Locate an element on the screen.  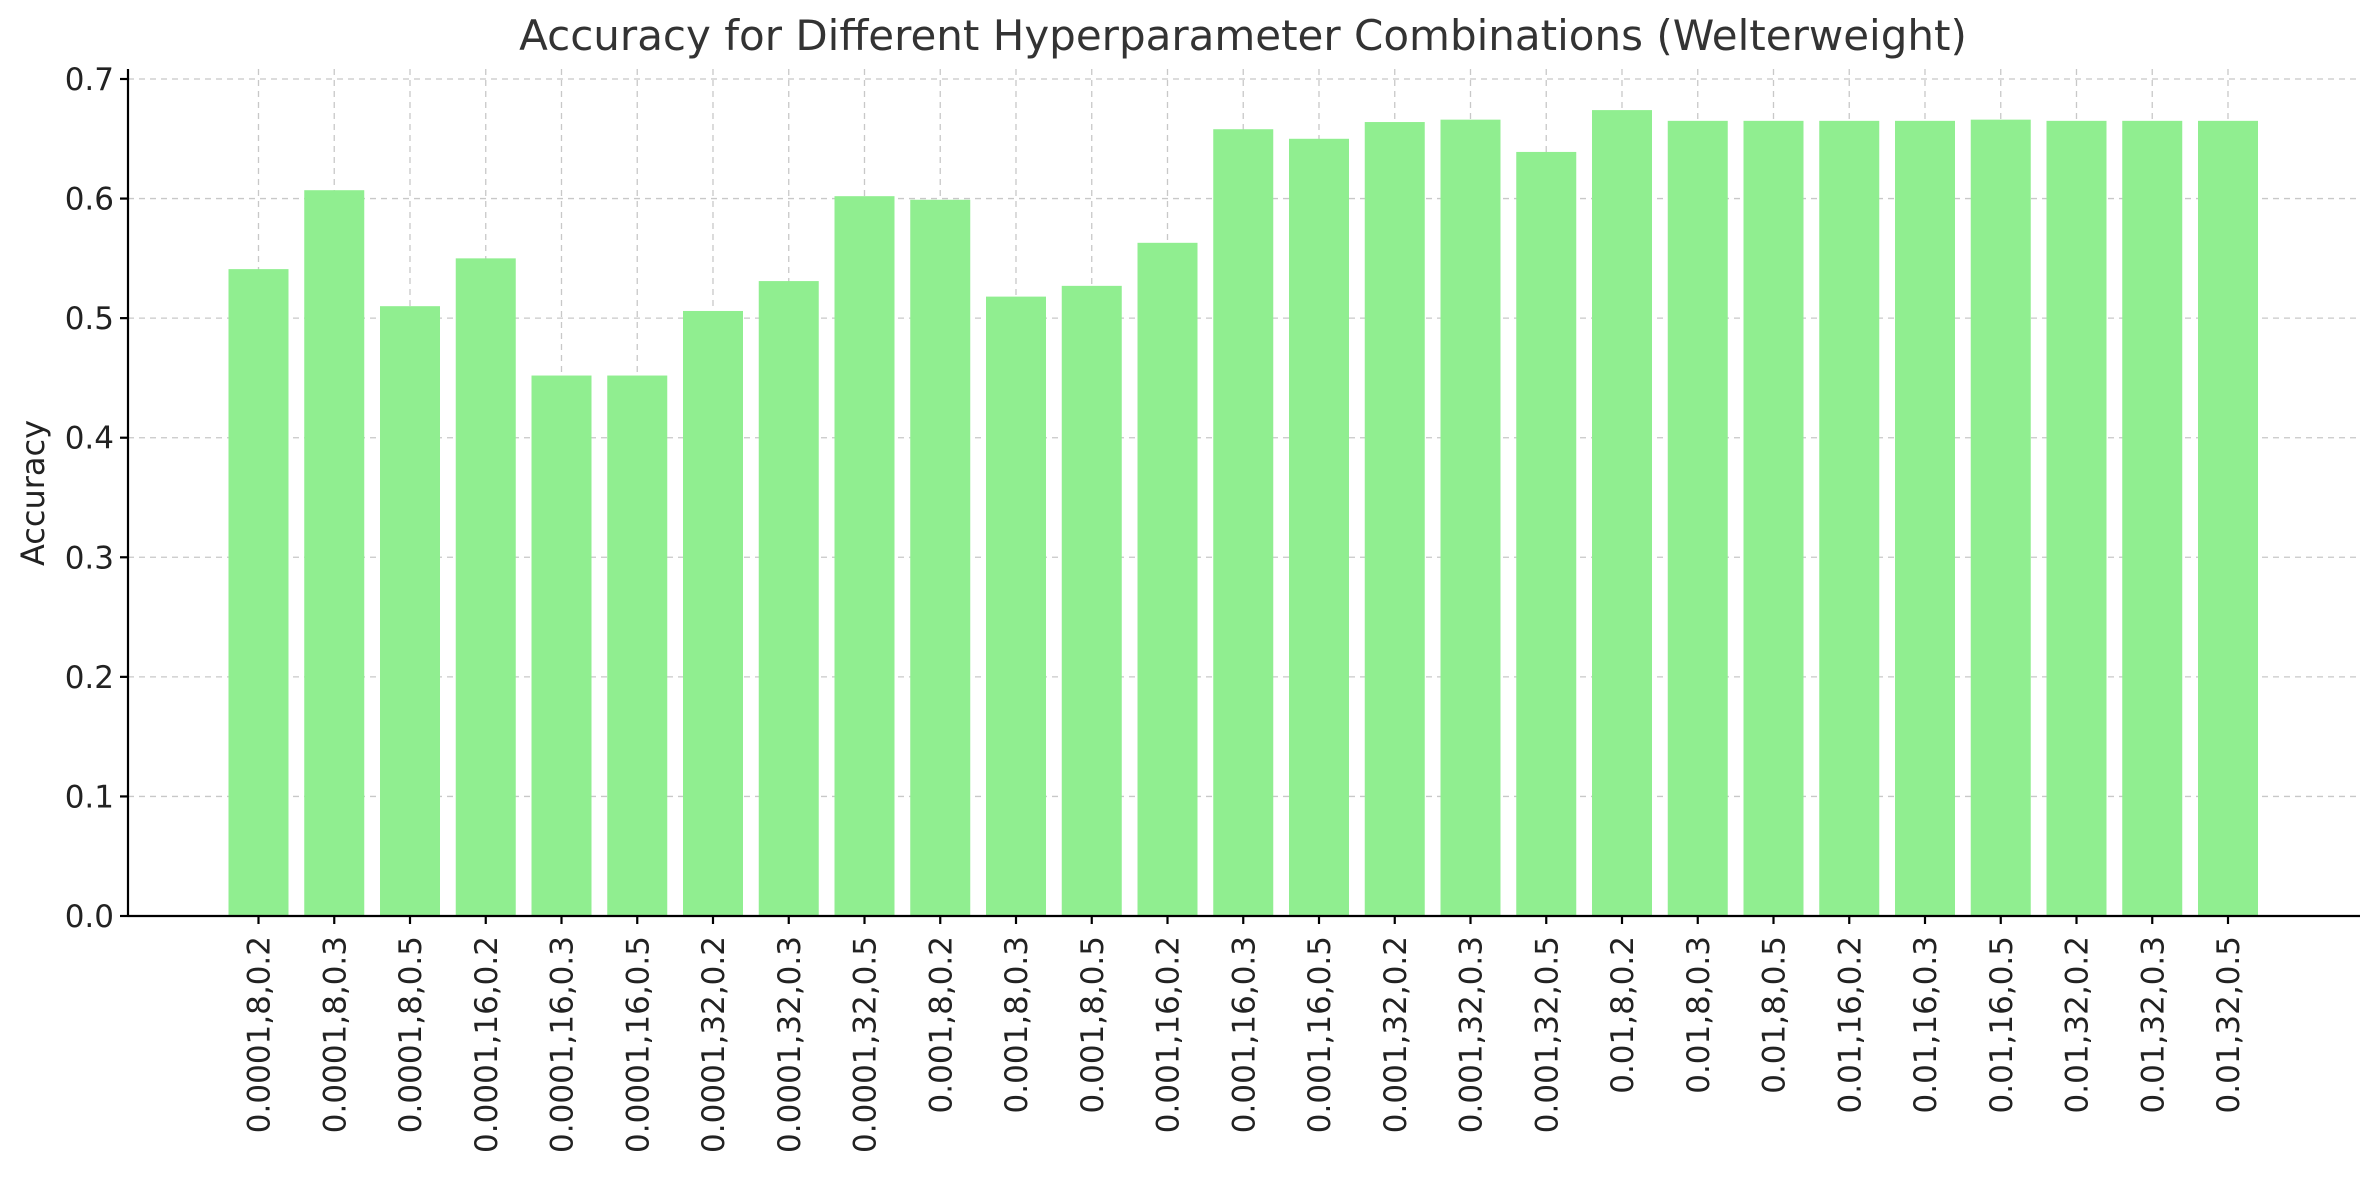
y-tick-label: 0.2 is located at coordinates (89, 678).